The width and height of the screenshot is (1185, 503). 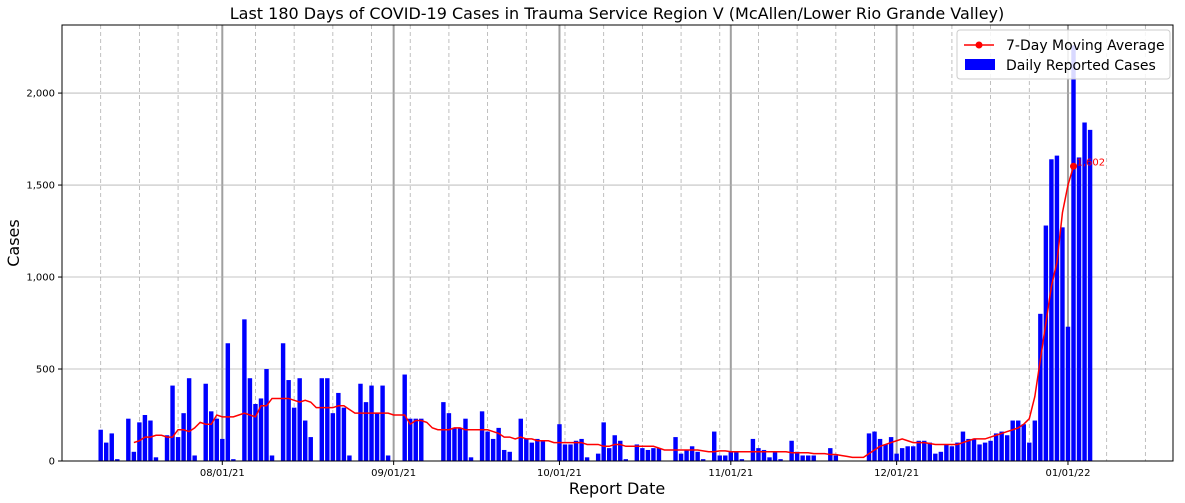 What do you see at coordinates (1068, 473) in the screenshot?
I see `x-tick-label: 01/01/22` at bounding box center [1068, 473].